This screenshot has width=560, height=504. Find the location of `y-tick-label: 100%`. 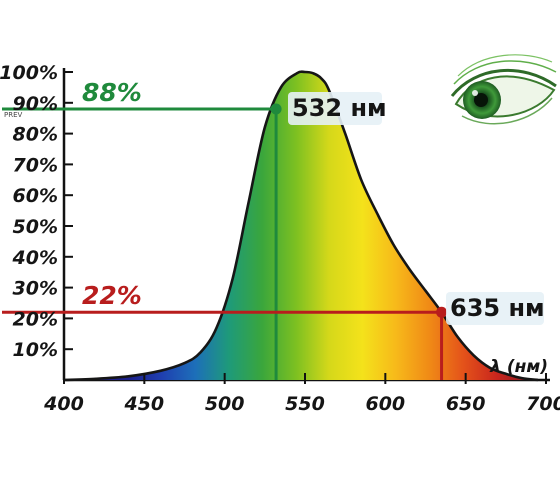

y-tick-label: 100% is located at coordinates (29, 73).